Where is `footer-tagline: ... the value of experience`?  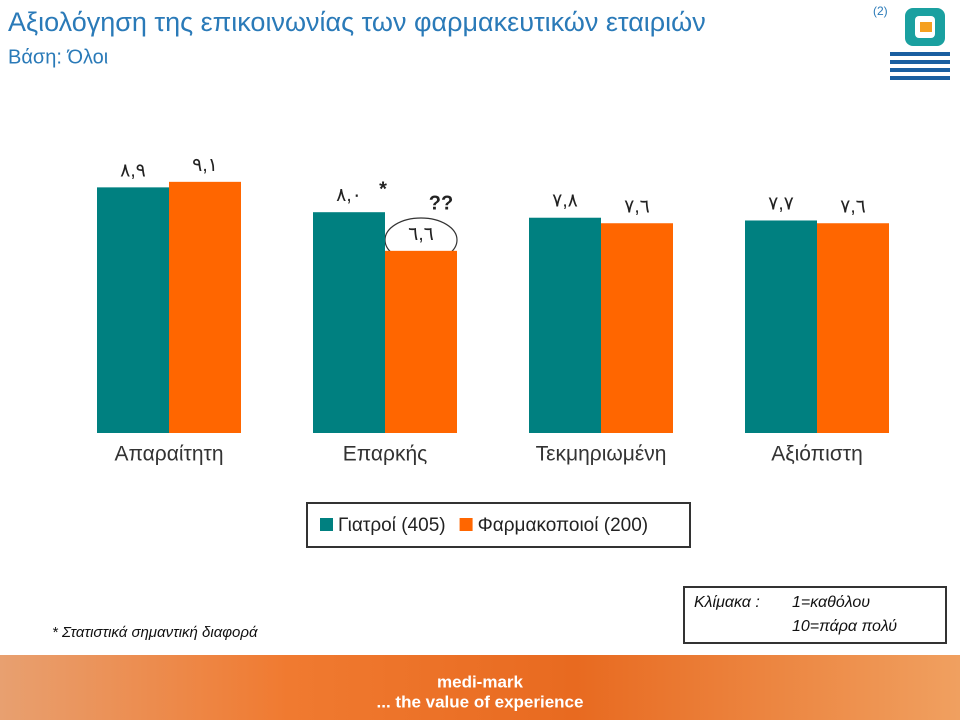 footer-tagline: ... the value of experience is located at coordinates (480, 701).